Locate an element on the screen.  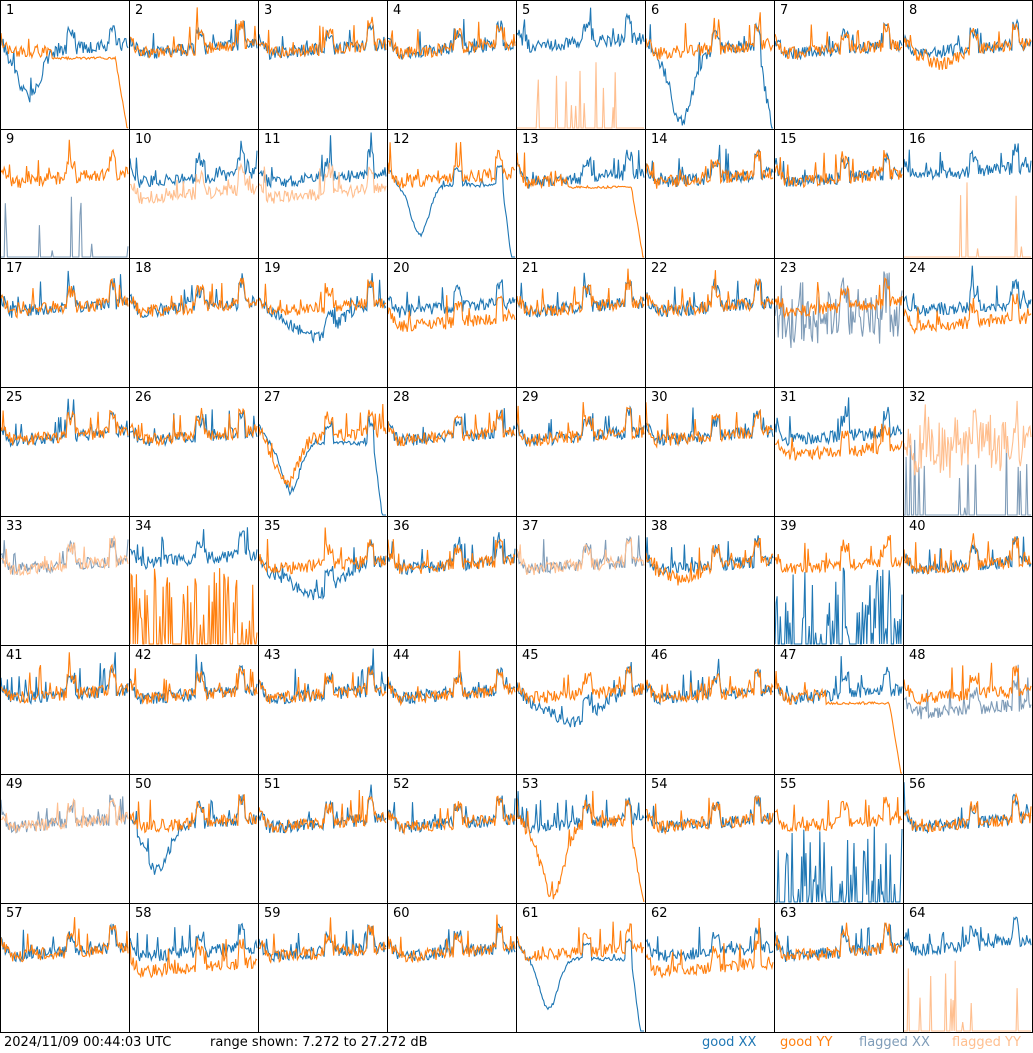
panel-number: 49 is located at coordinates (14, 784).